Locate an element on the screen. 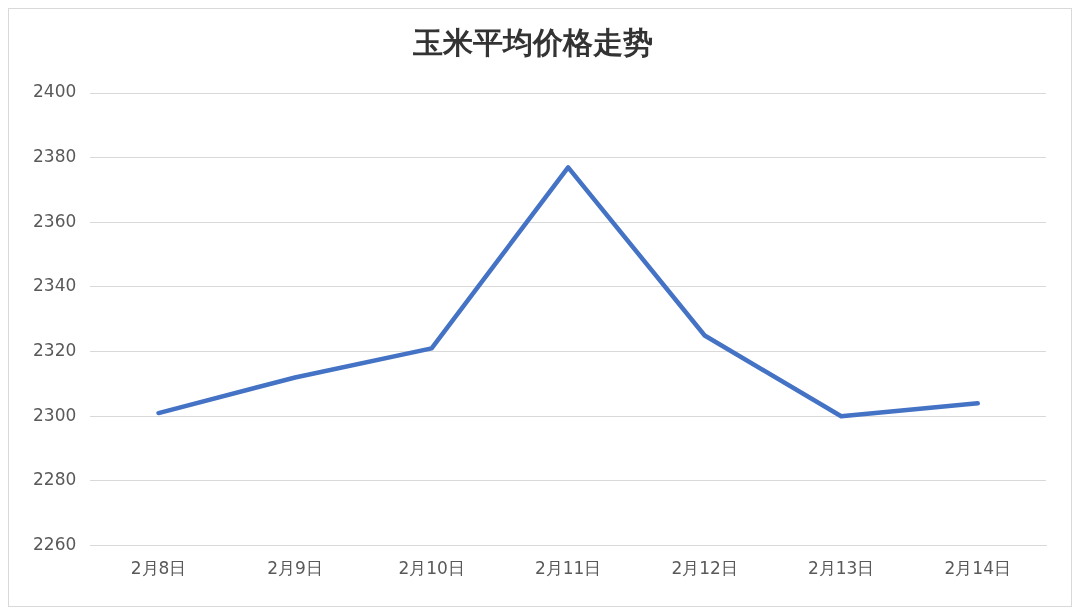 Image resolution: width=1080 pixels, height=615 pixels. chart-title: 玉米平均价格走势 is located at coordinates (532, 42).